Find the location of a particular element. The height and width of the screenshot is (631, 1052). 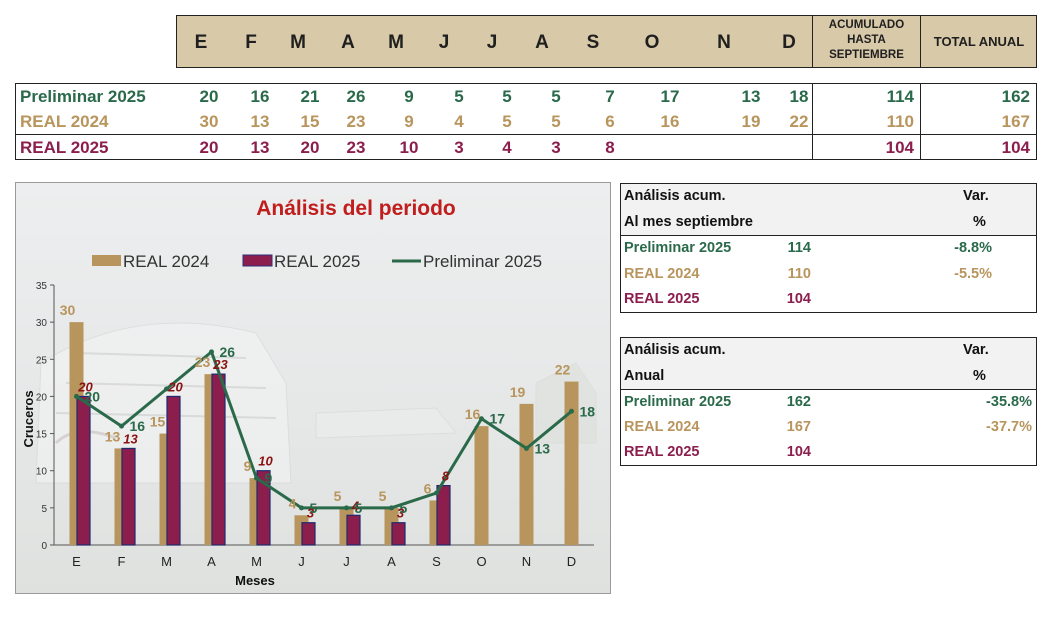

data-label-real-2025: 4 is located at coordinates (355, 505).